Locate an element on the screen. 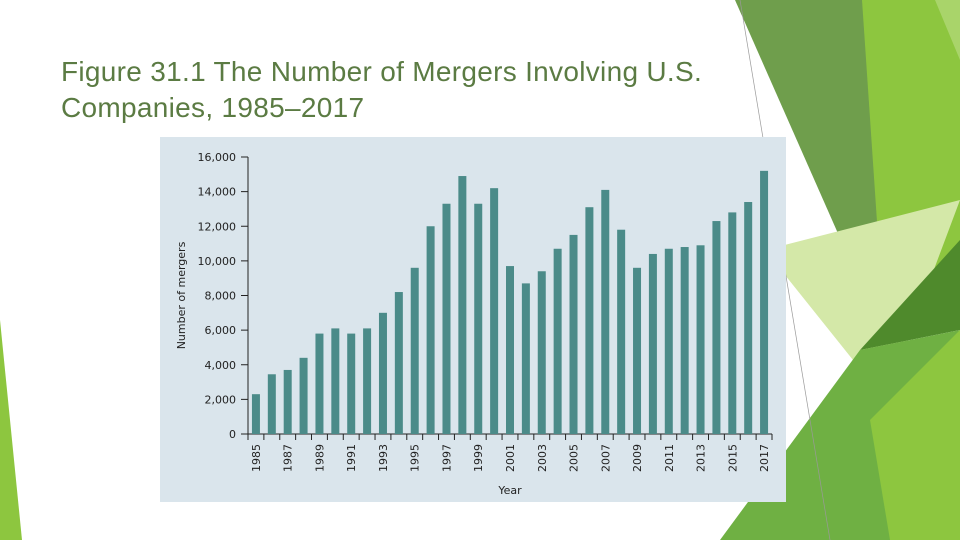 The width and height of the screenshot is (960, 540). x-tick-label: 2015 is located at coordinates (732, 458).